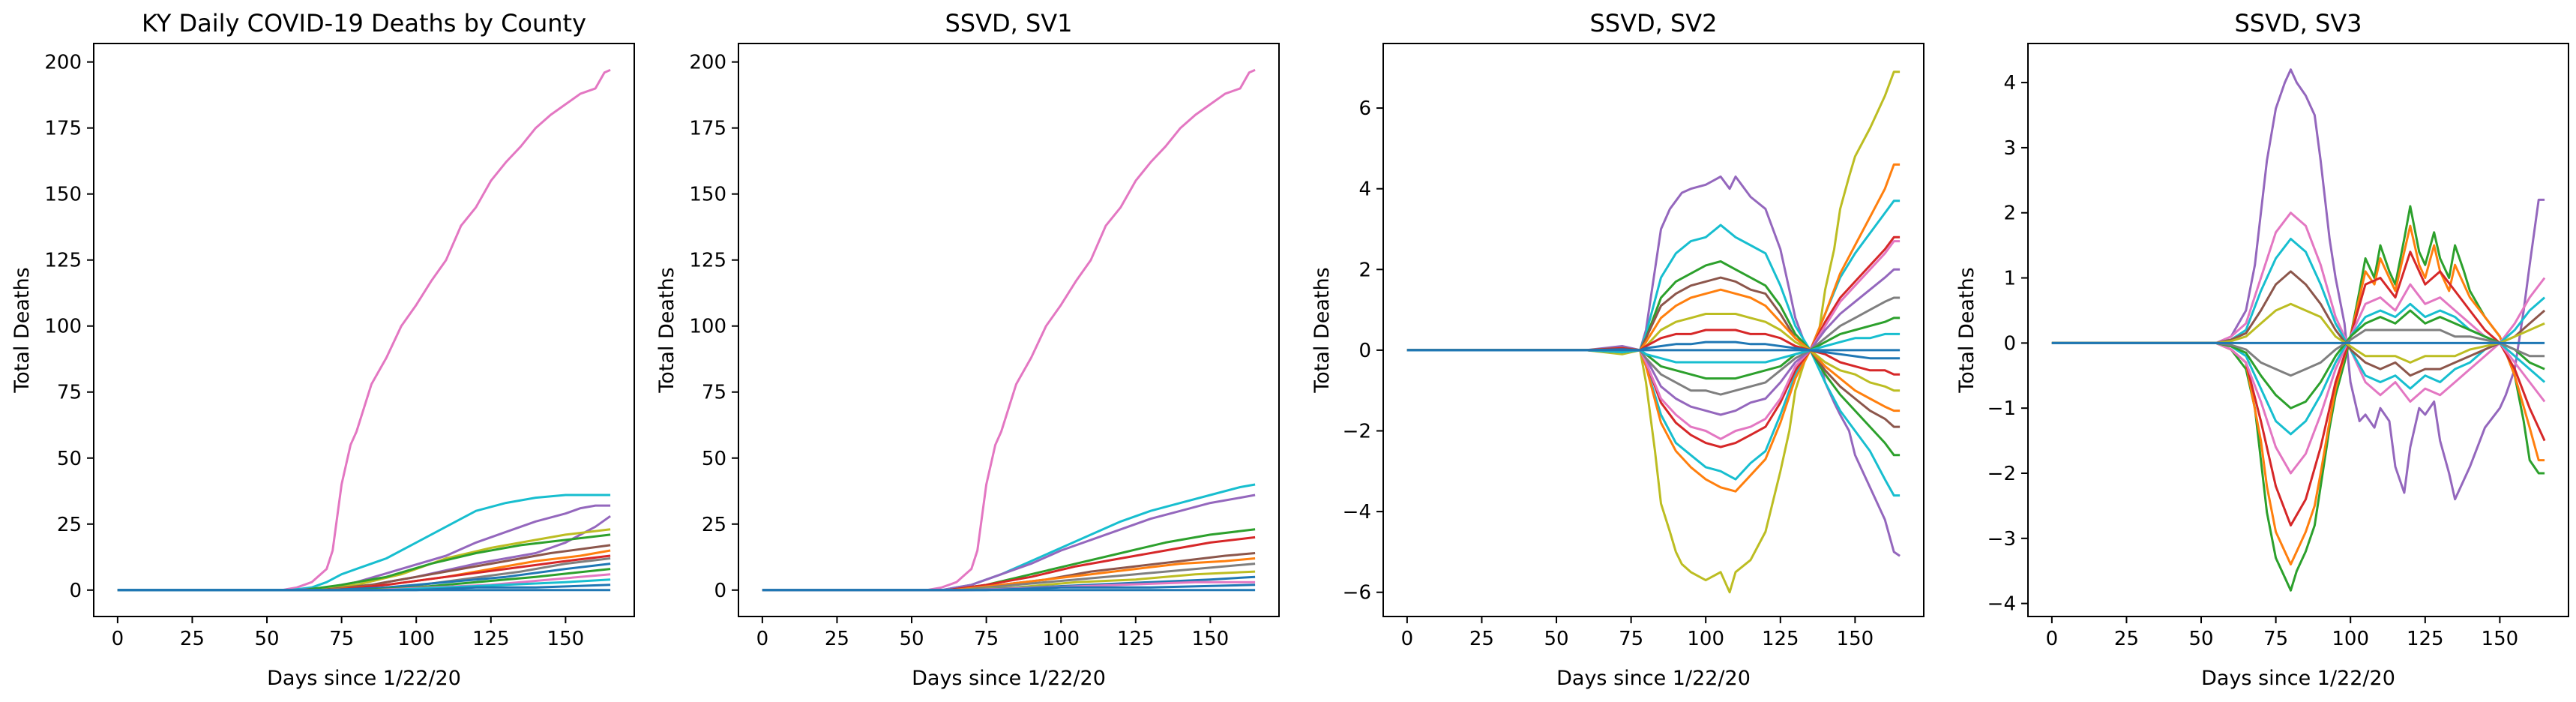  I want to click on y-tick-label: −1, so click(2002, 409).